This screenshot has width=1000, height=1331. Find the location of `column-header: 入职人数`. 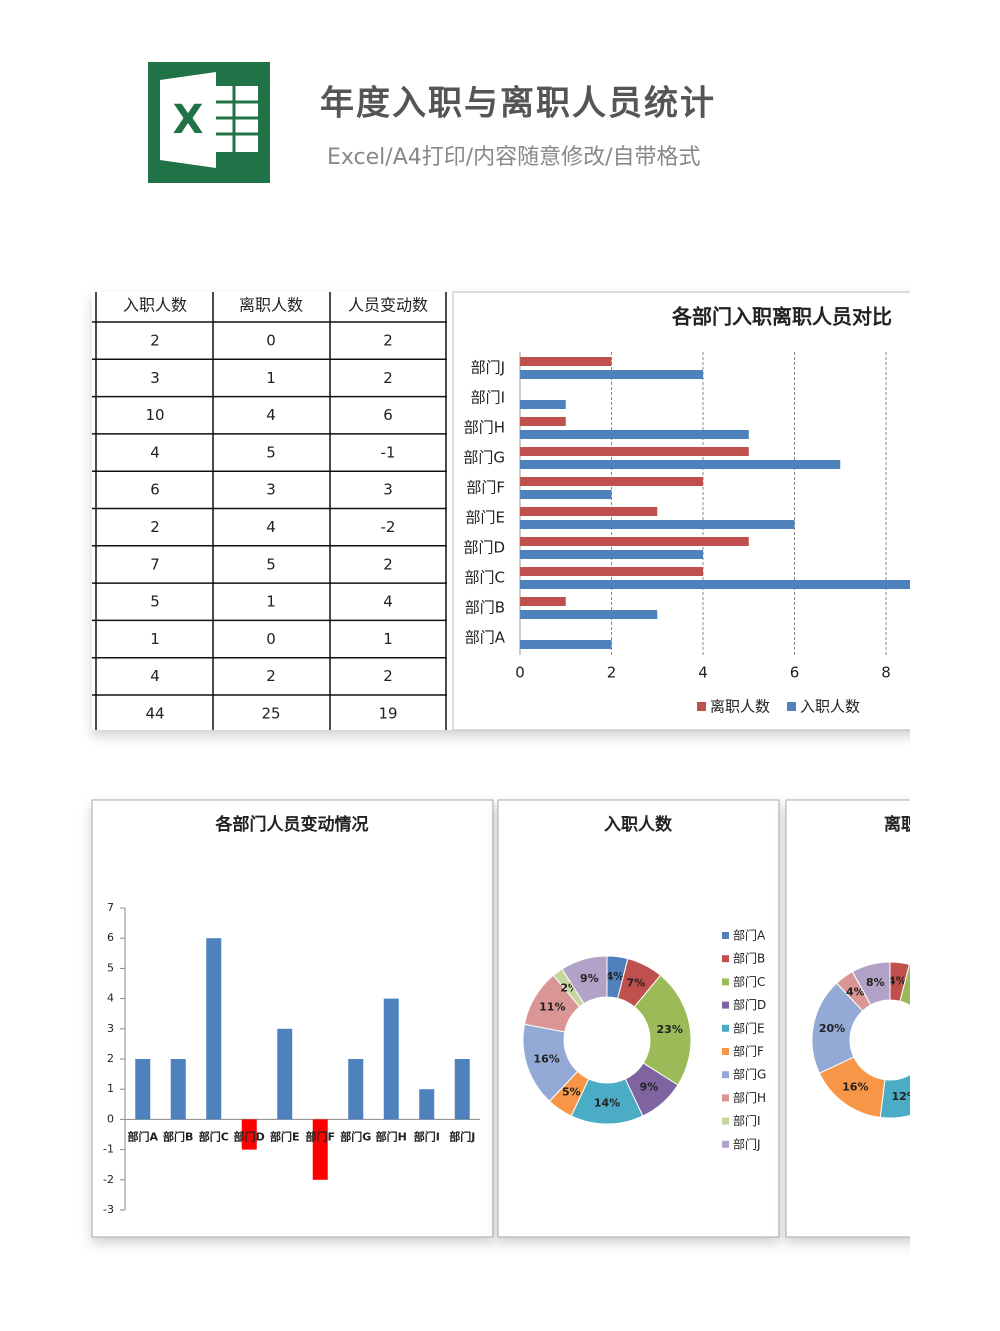

column-header: 入职人数 is located at coordinates (155, 305).